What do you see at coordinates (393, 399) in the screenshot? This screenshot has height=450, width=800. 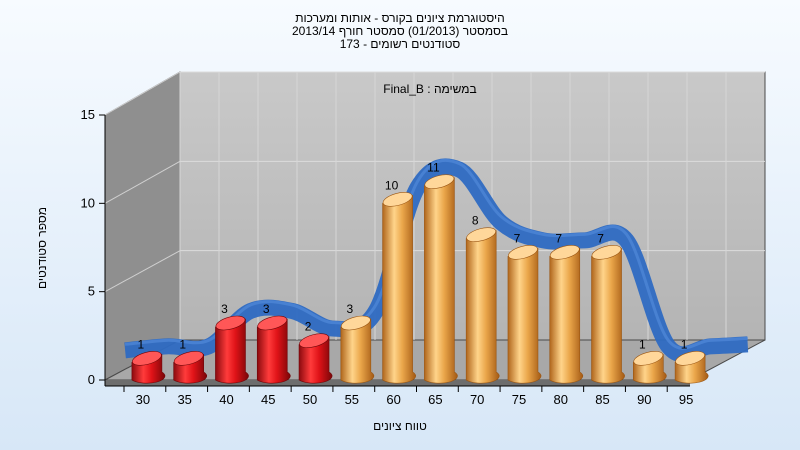 I see `x-tick-label: 60` at bounding box center [393, 399].